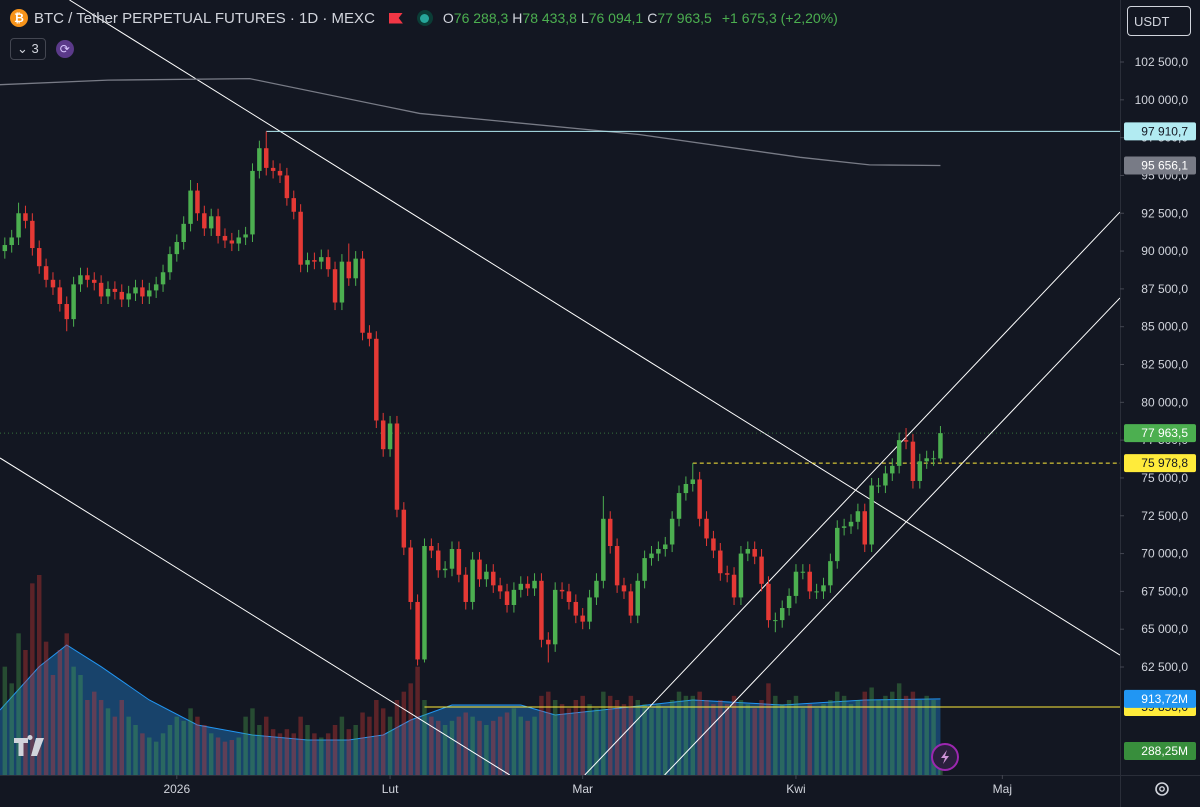  Describe the element at coordinates (584, 17) in the screenshot. I see `ohlc-key: L` at that location.